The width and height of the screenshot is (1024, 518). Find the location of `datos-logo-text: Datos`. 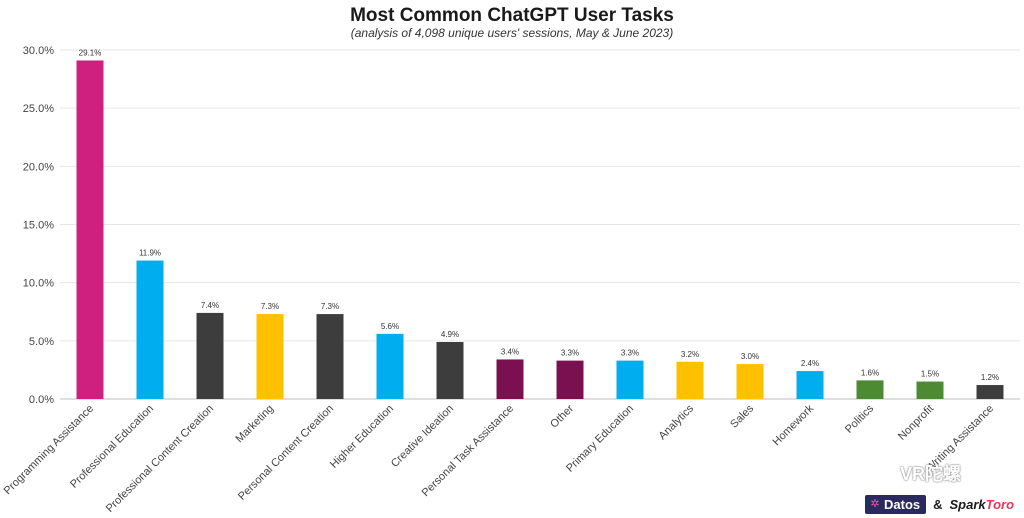

datos-logo-text: Datos is located at coordinates (902, 504).